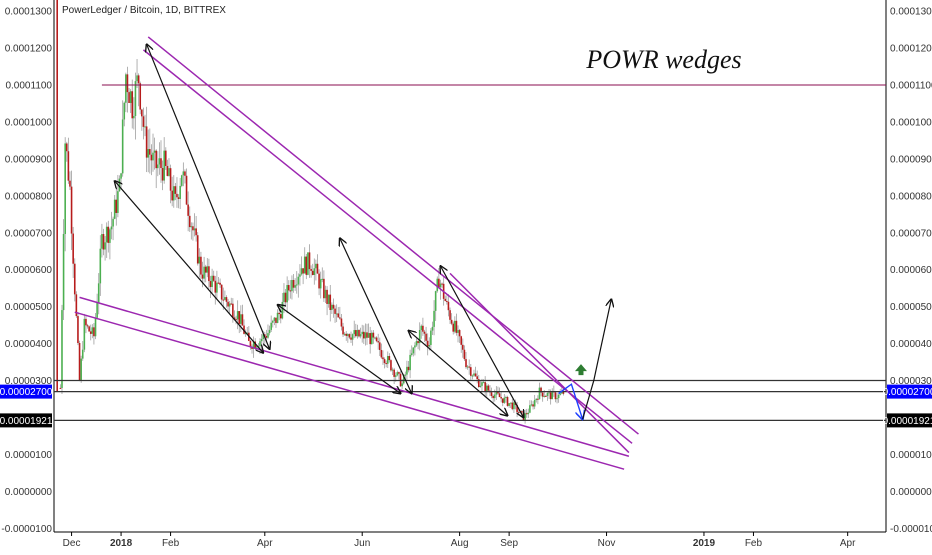 This screenshot has height=555, width=932. I want to click on y-tick-label-right: 0.0000300, so click(911, 381).